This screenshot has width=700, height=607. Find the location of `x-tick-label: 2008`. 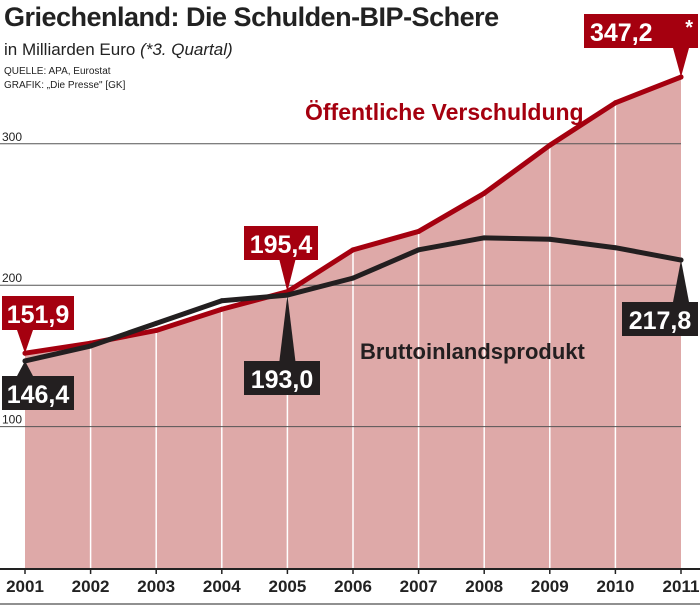

x-tick-label: 2008 is located at coordinates (484, 586).